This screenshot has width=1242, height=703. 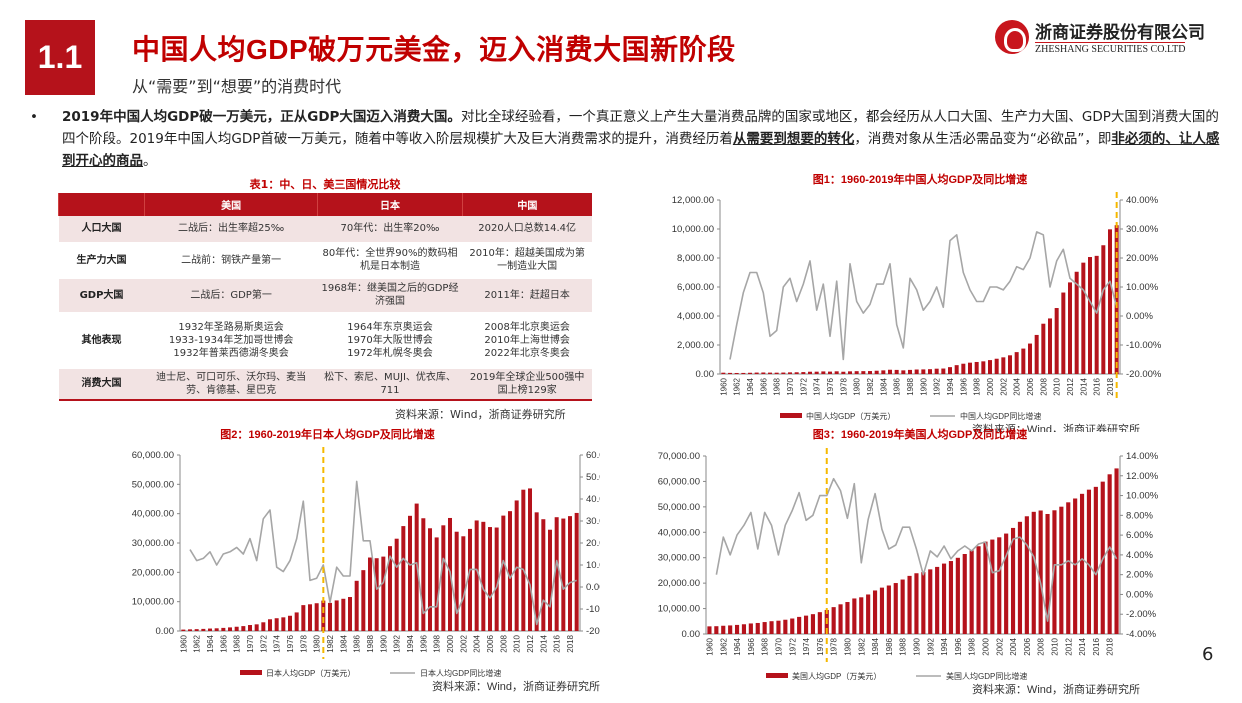 What do you see at coordinates (830, 386) in the screenshot?
I see `x-tick-label: 1976` at bounding box center [830, 386].